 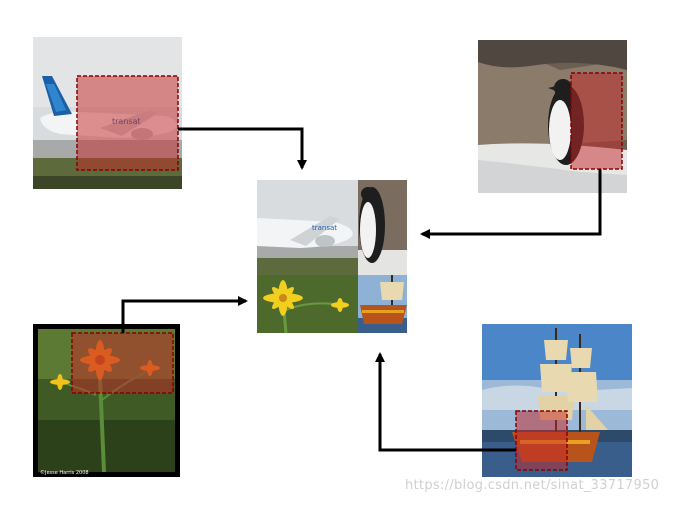 I want to click on mixed-ship-patch, so click(x=382, y=304).